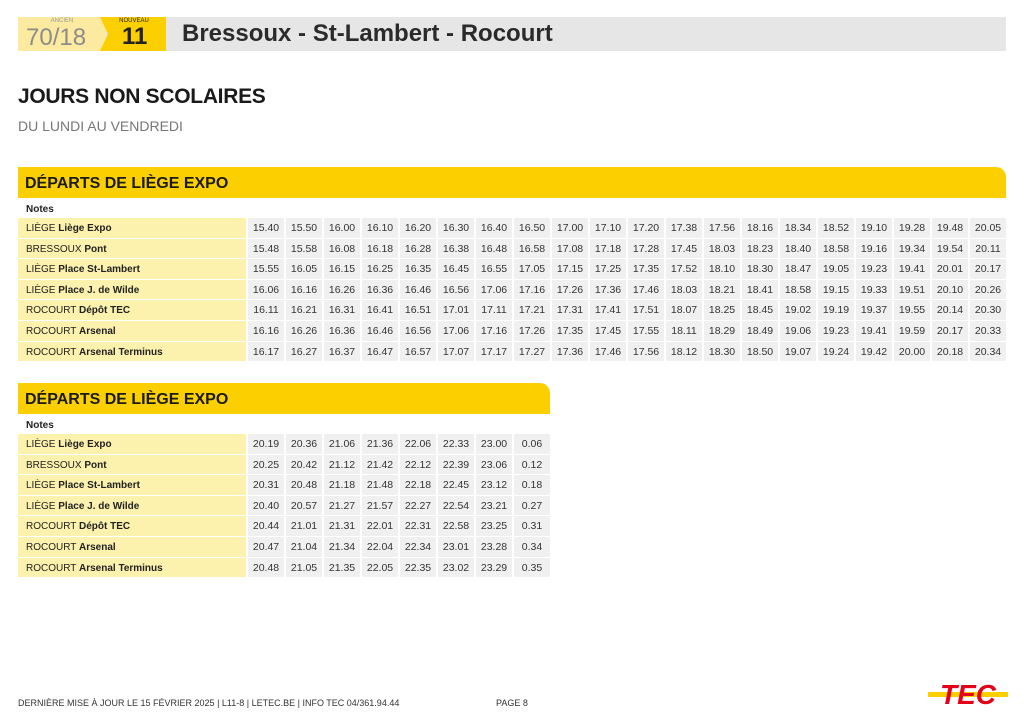 The height and width of the screenshot is (725, 1024). Describe the element at coordinates (873, 290) in the screenshot. I see `departure-time: 19.33` at that location.